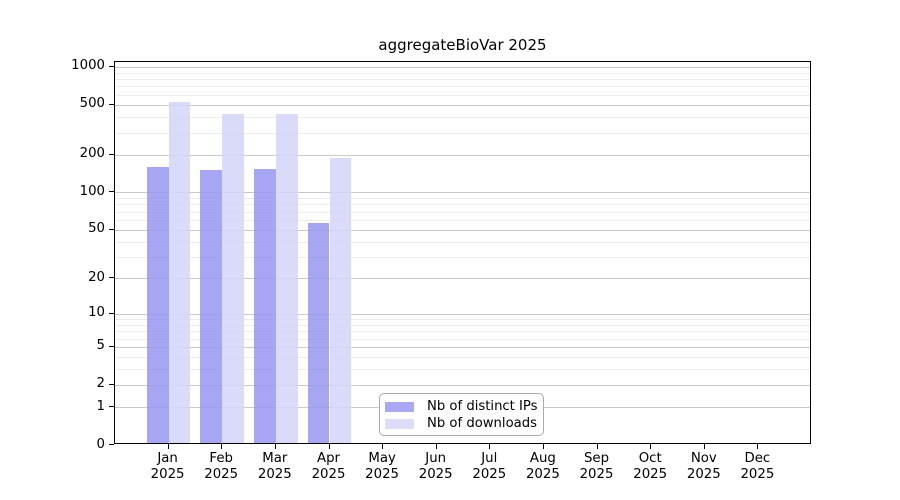 The width and height of the screenshot is (900, 500). Describe the element at coordinates (100, 384) in the screenshot. I see `y-tick-label: 2` at that location.